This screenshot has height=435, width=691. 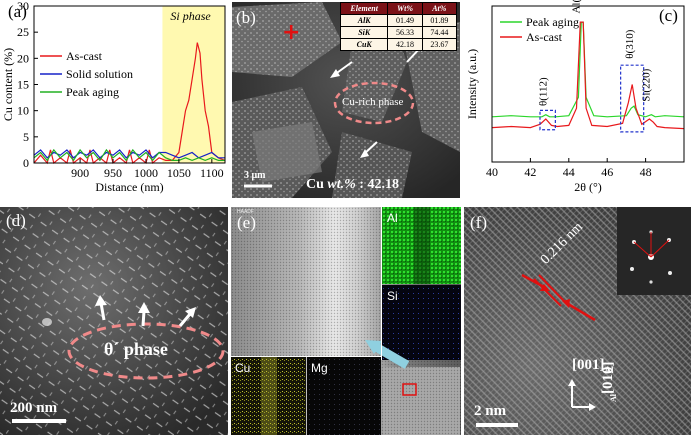 I want to click on edx-row: SiK 56.33 74.44, so click(x=398, y=32).